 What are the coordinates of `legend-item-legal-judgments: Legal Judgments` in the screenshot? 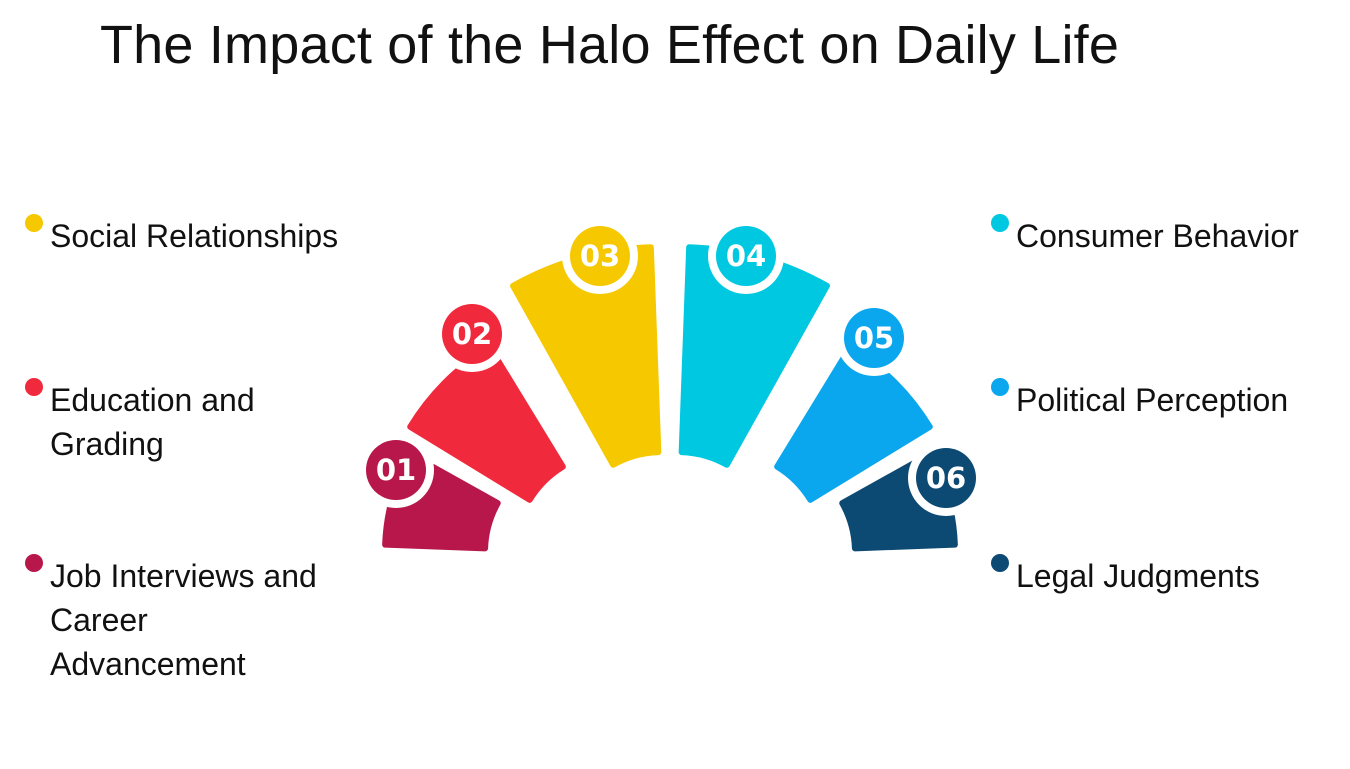 It's located at (1163, 576).